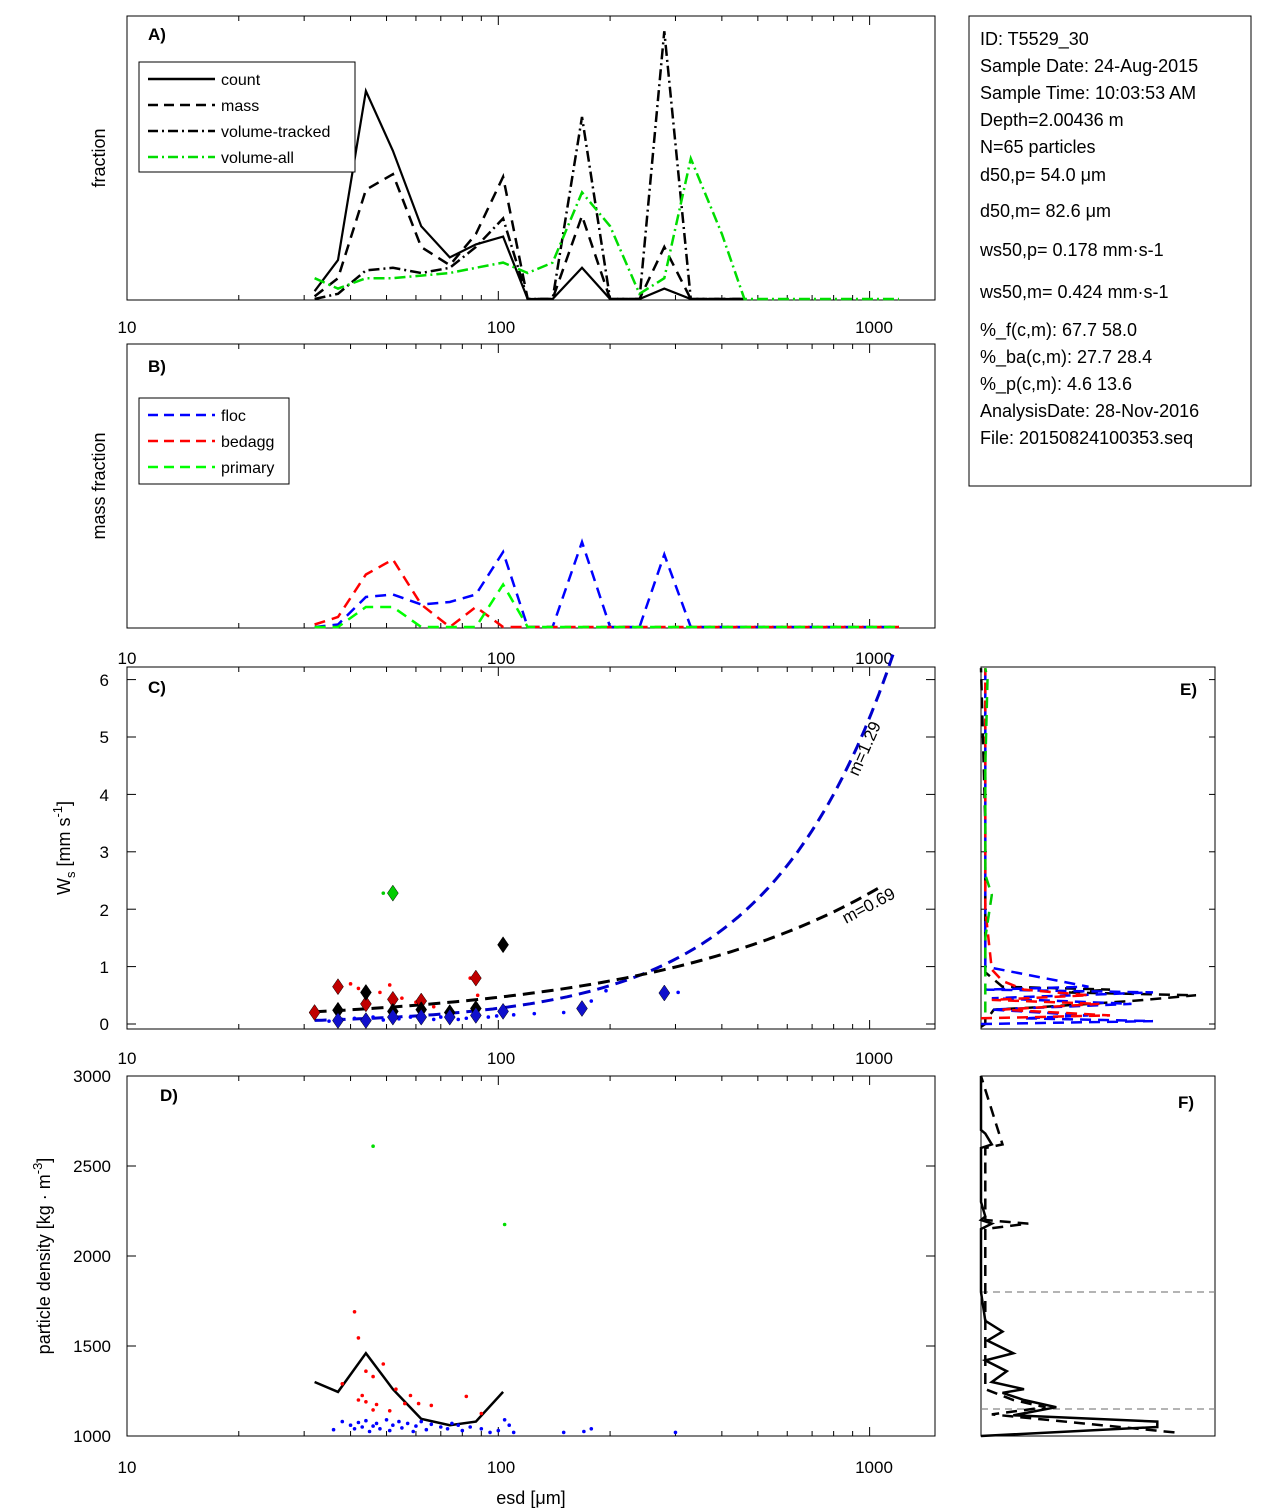 This screenshot has height=1511, width=1270. I want to click on legend-volume-tracked: volume-tracked, so click(275, 132).